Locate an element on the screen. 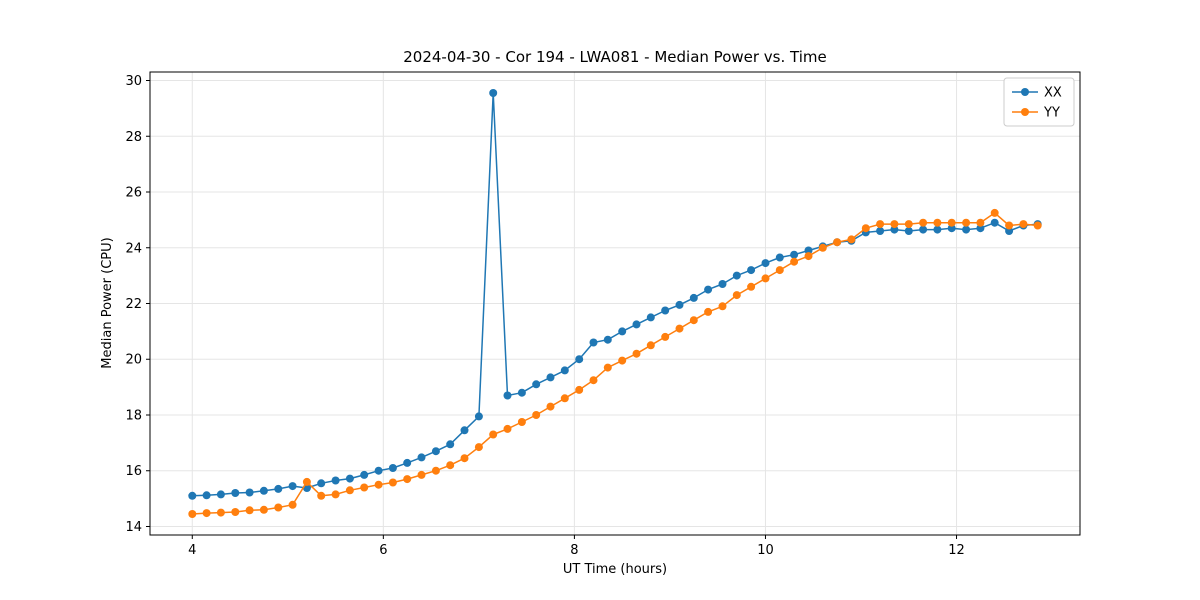 This screenshot has width=1200, height=600. legend-label: YY is located at coordinates (1051, 113).